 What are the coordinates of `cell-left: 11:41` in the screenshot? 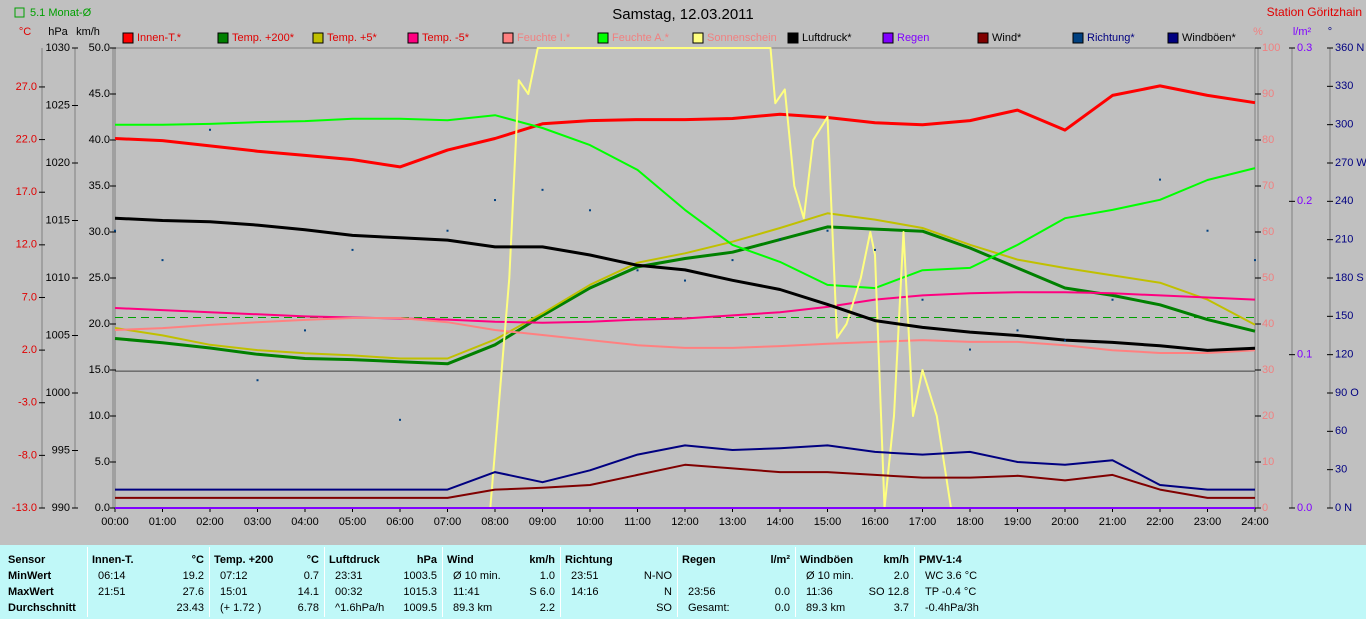 It's located at (466, 592).